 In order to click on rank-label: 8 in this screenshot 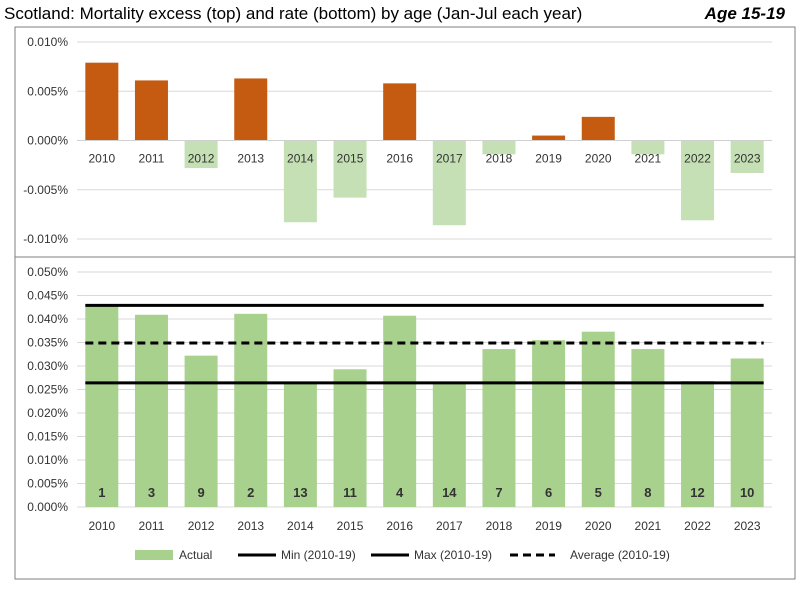, I will do `click(647, 492)`.